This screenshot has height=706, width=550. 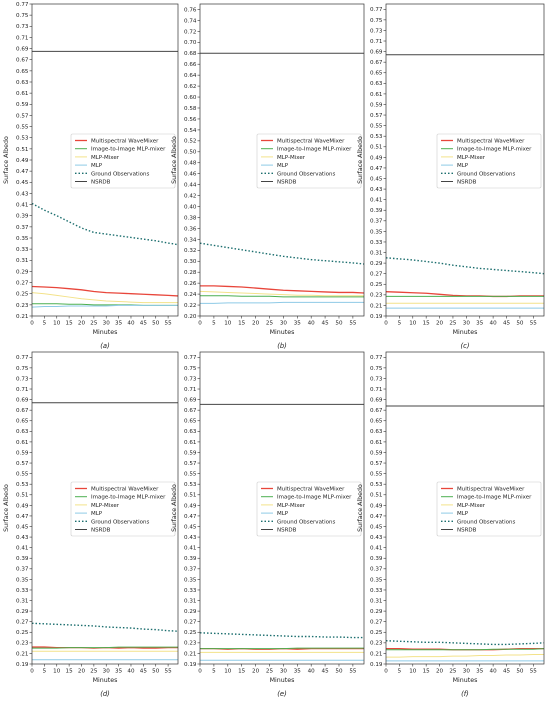 What do you see at coordinates (144, 324) in the screenshot?
I see `x-tick-label: 45` at bounding box center [144, 324].